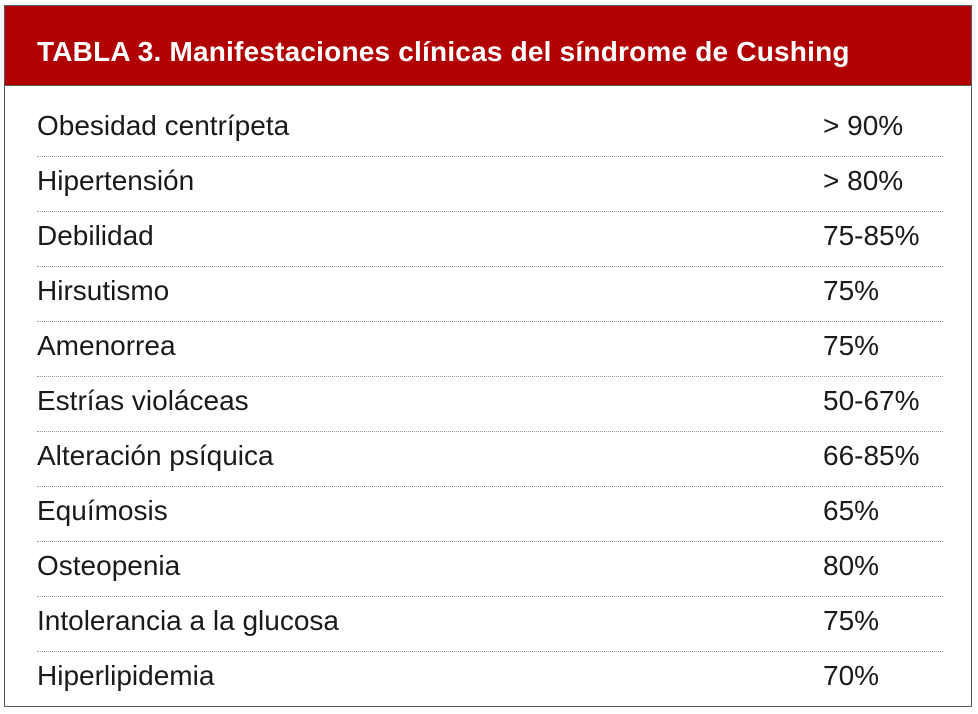  I want to click on row-label: Alteración psíquica, so click(155, 455).